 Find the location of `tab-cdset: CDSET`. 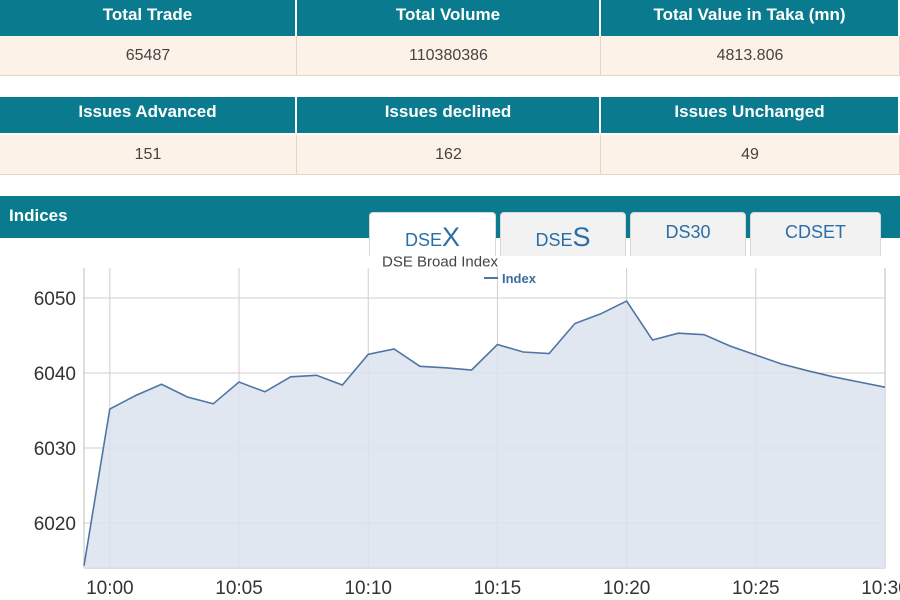

tab-cdset: CDSET is located at coordinates (815, 234).